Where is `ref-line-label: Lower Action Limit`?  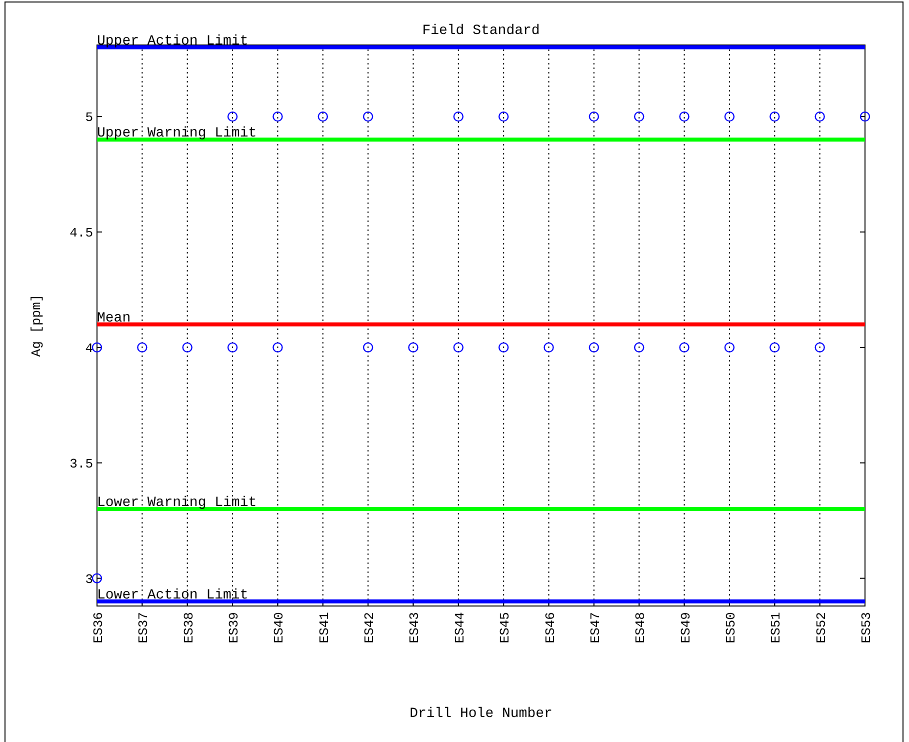 ref-line-label: Lower Action Limit is located at coordinates (172, 595).